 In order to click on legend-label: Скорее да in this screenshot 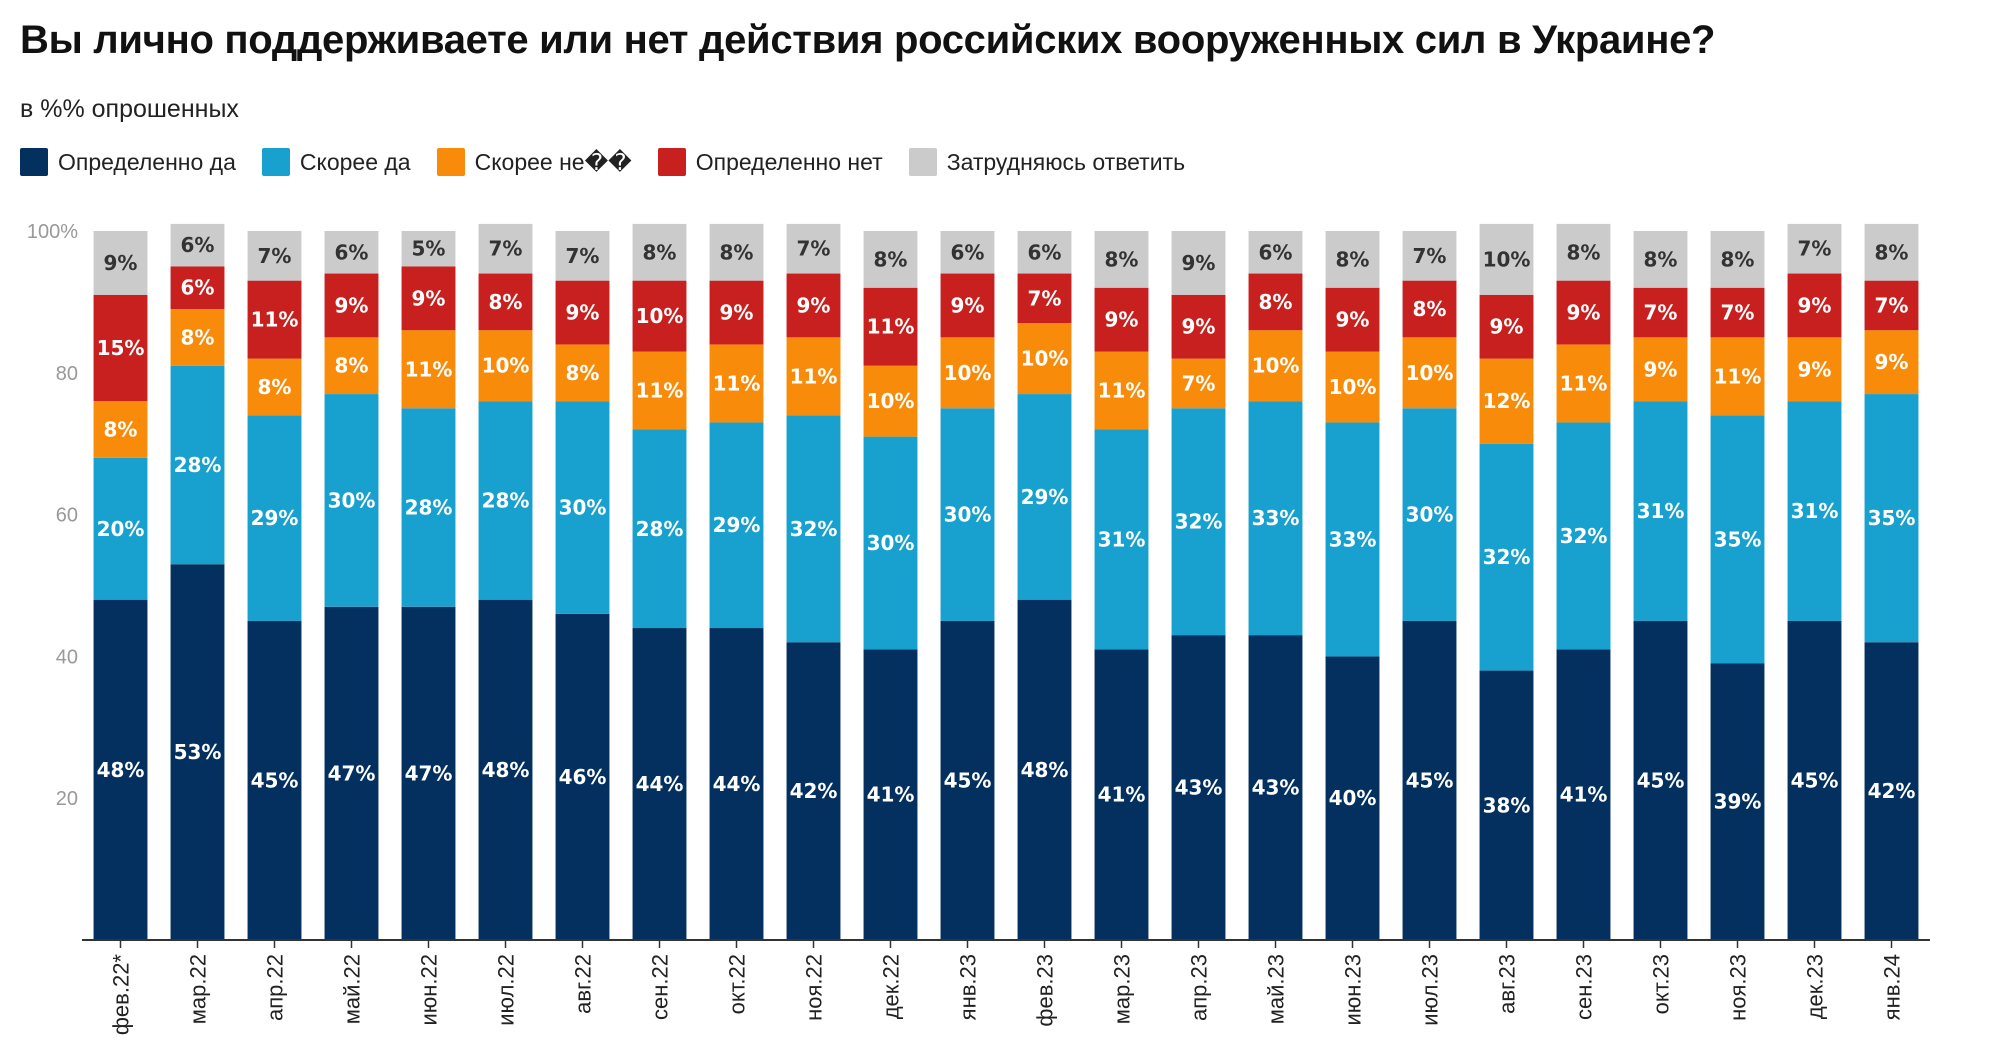, I will do `click(355, 161)`.